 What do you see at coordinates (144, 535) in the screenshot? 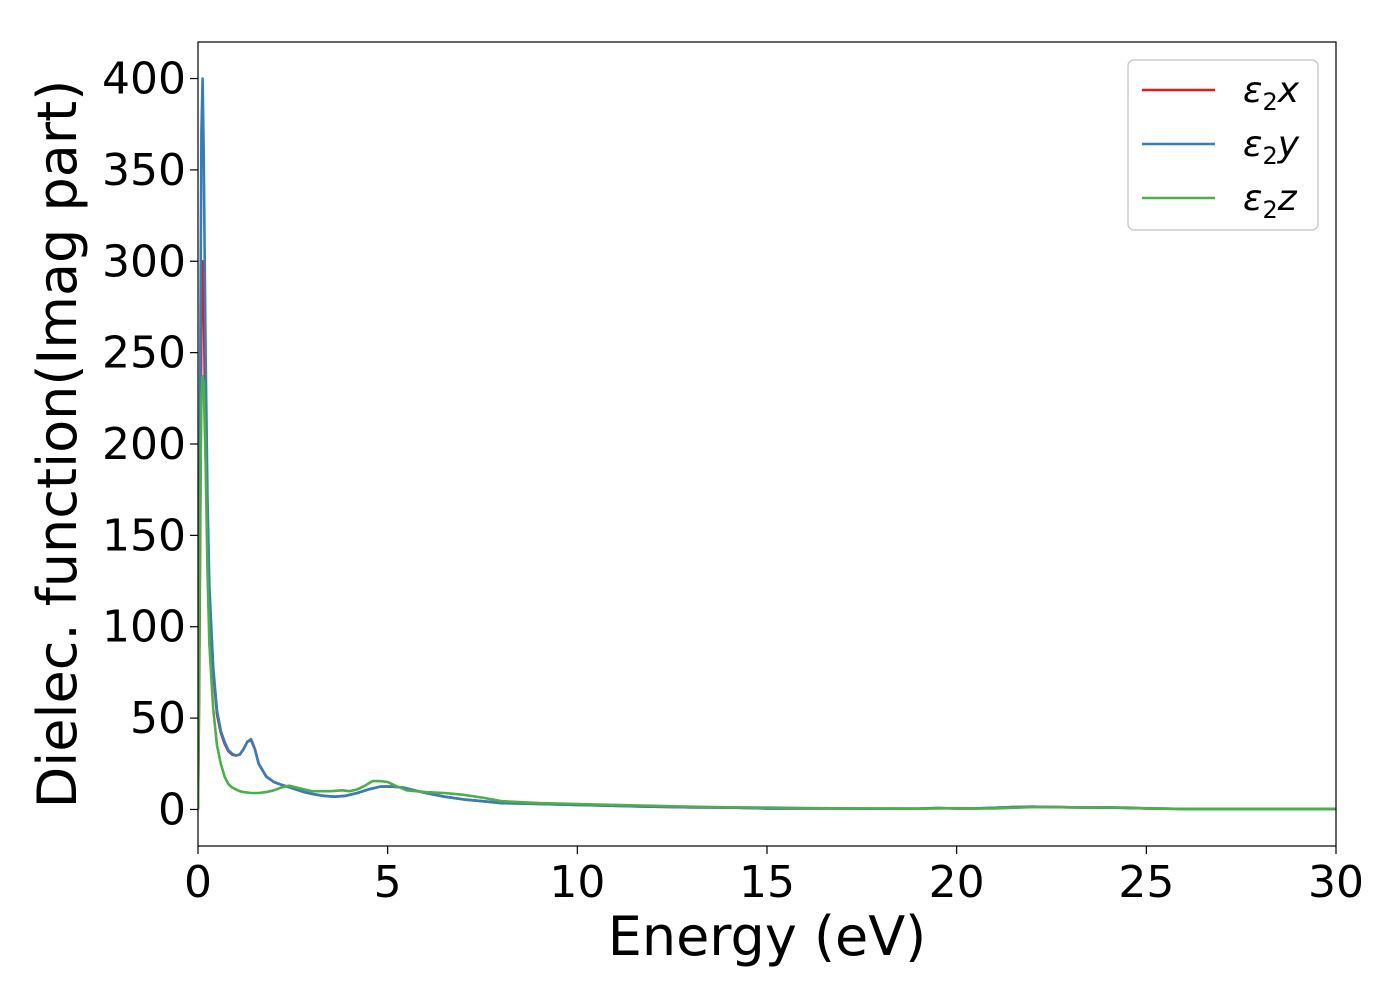
I see `y-tick-label: 150` at bounding box center [144, 535].